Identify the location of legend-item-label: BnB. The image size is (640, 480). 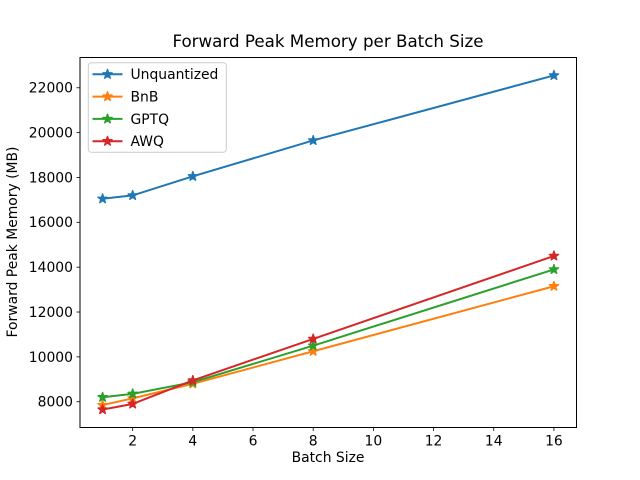
(145, 98).